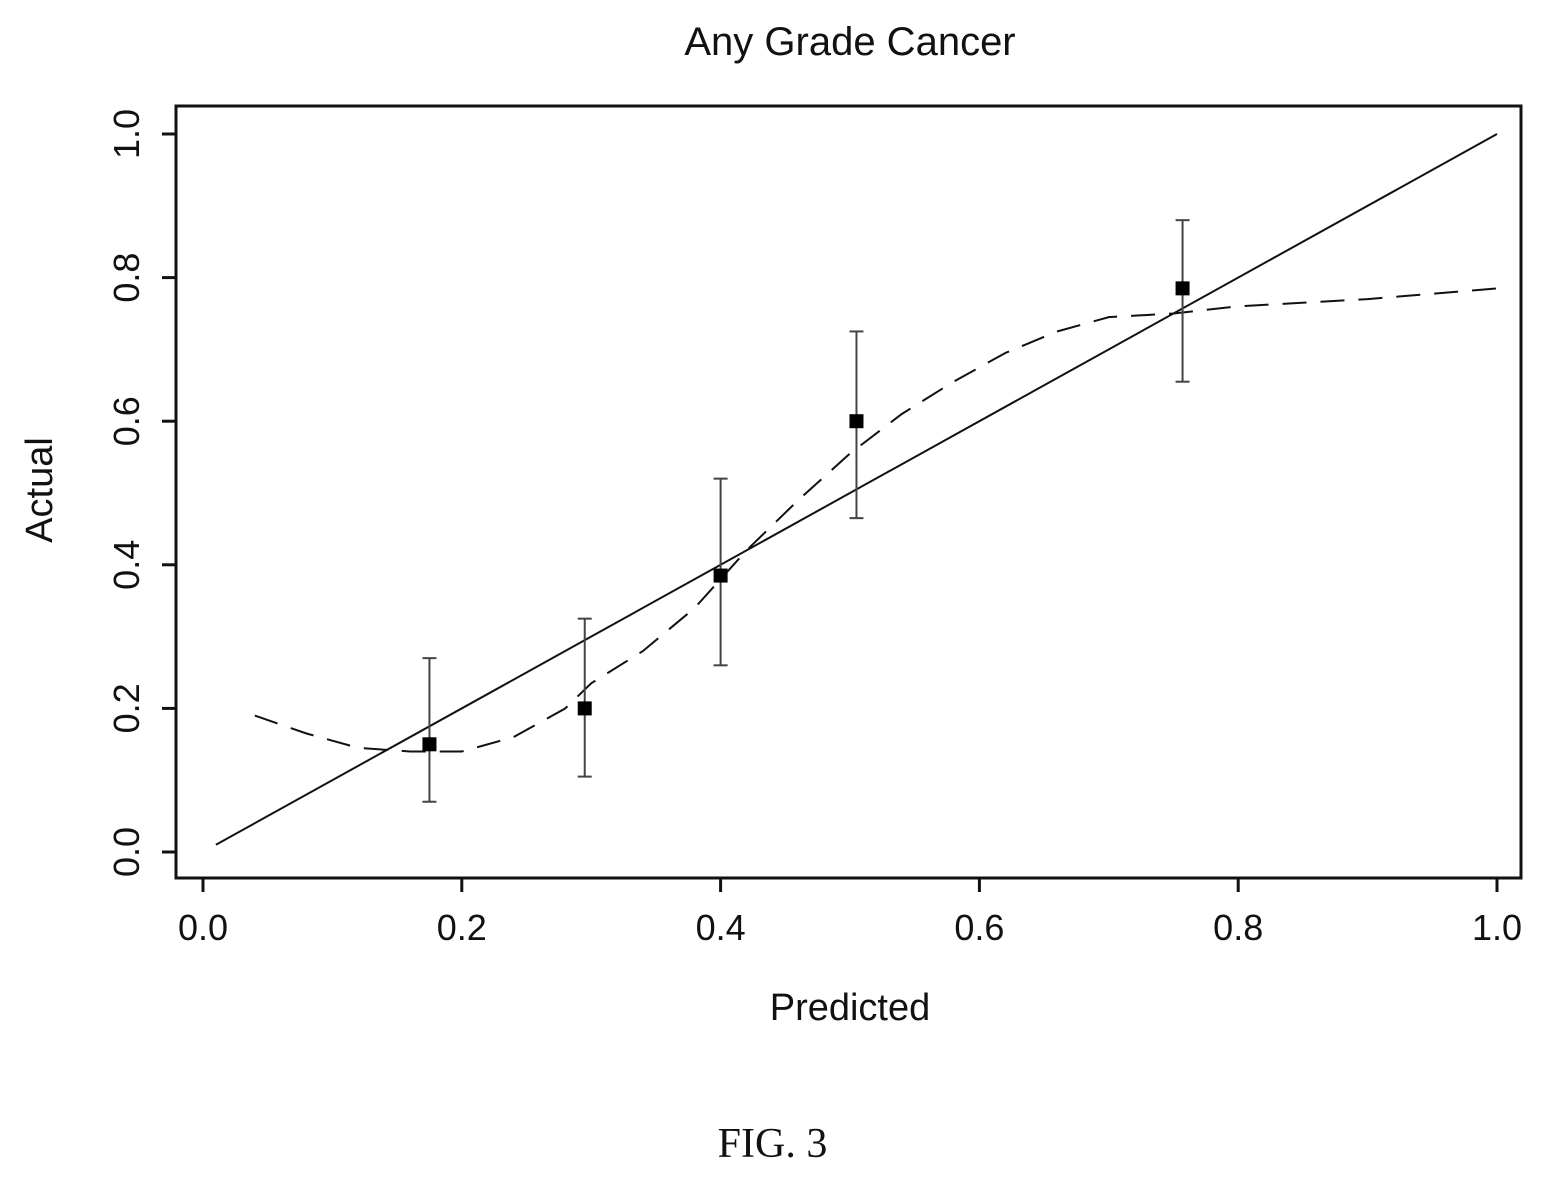  I want to click on y-tick-label: 0.0, so click(126, 852).